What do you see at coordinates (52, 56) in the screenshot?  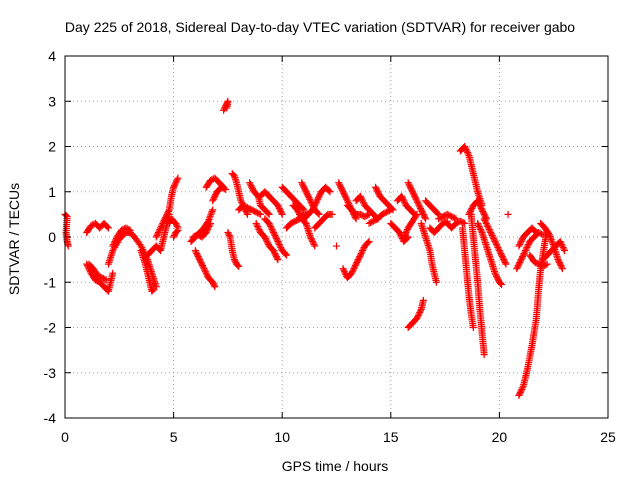 I see `y-tick-label: 4` at bounding box center [52, 56].